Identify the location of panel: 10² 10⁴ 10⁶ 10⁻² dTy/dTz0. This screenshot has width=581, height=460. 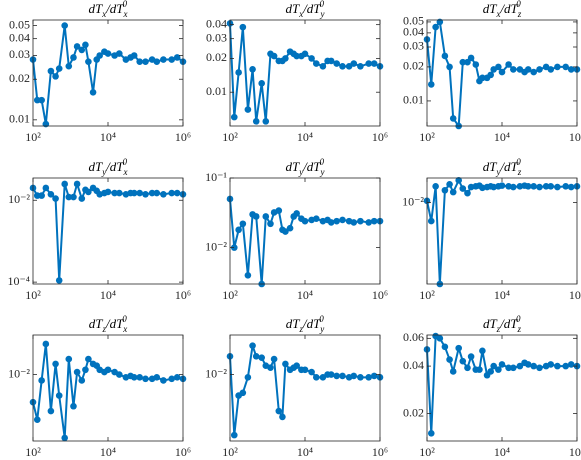
(491, 229).